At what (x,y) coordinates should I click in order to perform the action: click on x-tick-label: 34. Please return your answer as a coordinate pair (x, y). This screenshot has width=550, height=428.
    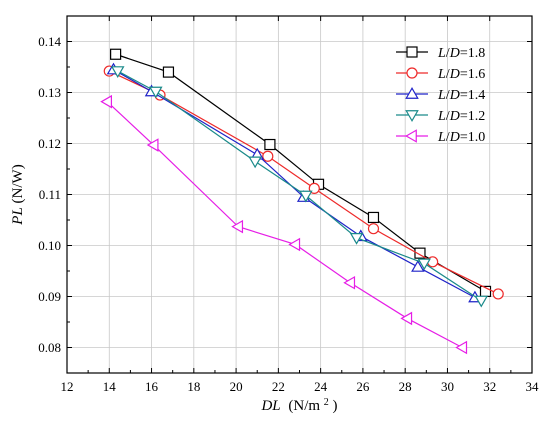
    Looking at the image, I should click on (533, 386).